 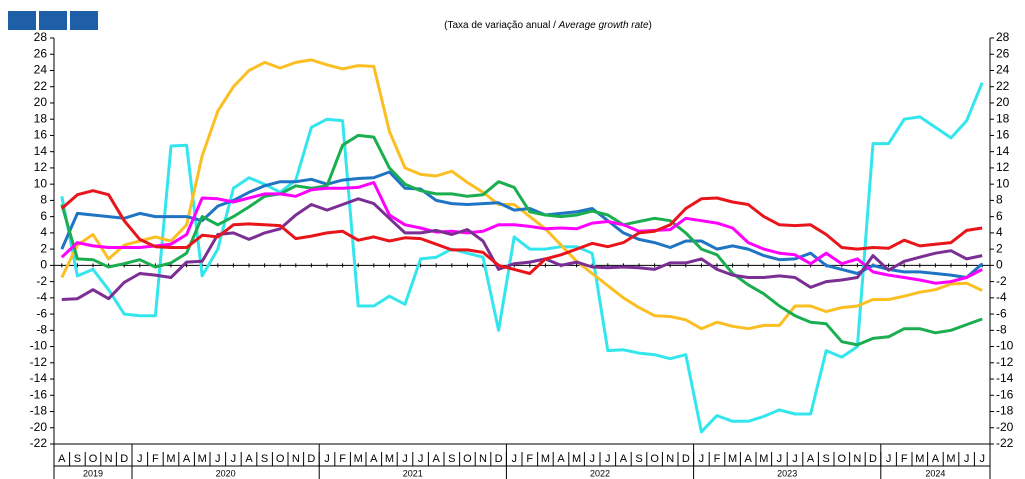 What do you see at coordinates (41, 167) in the screenshot?
I see `y-tick-label: 12` at bounding box center [41, 167].